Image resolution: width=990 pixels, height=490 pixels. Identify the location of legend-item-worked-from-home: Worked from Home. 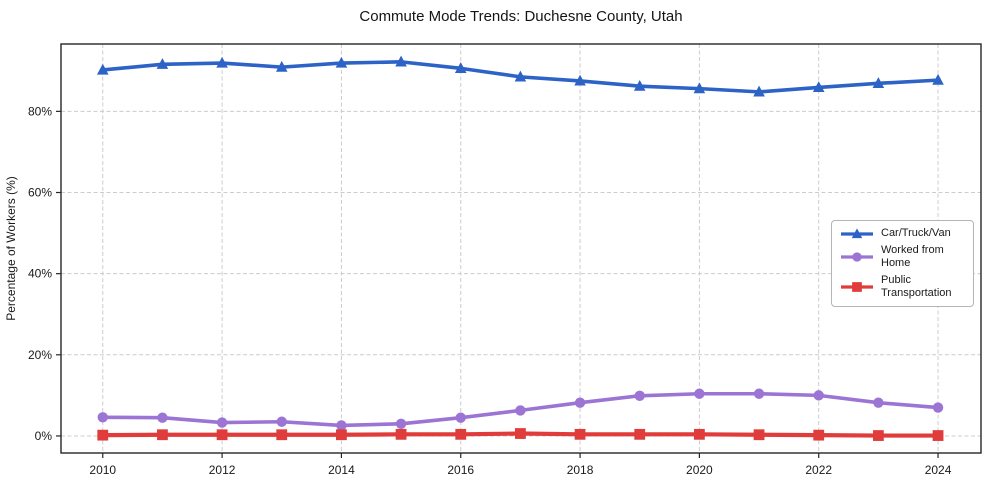
(902, 257).